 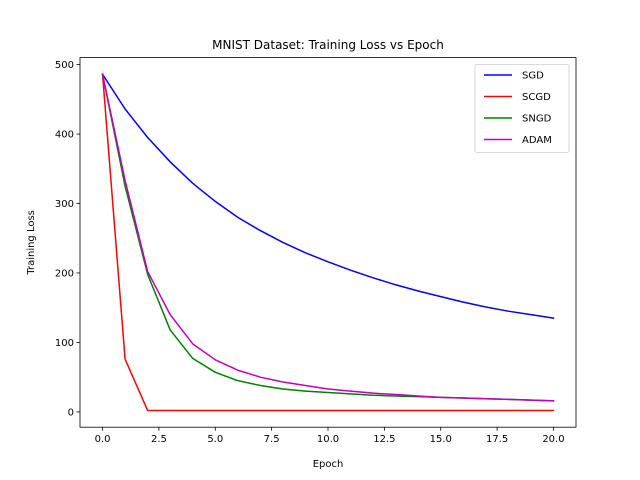 I want to click on x-axis-label: Epoch, so click(x=328, y=464).